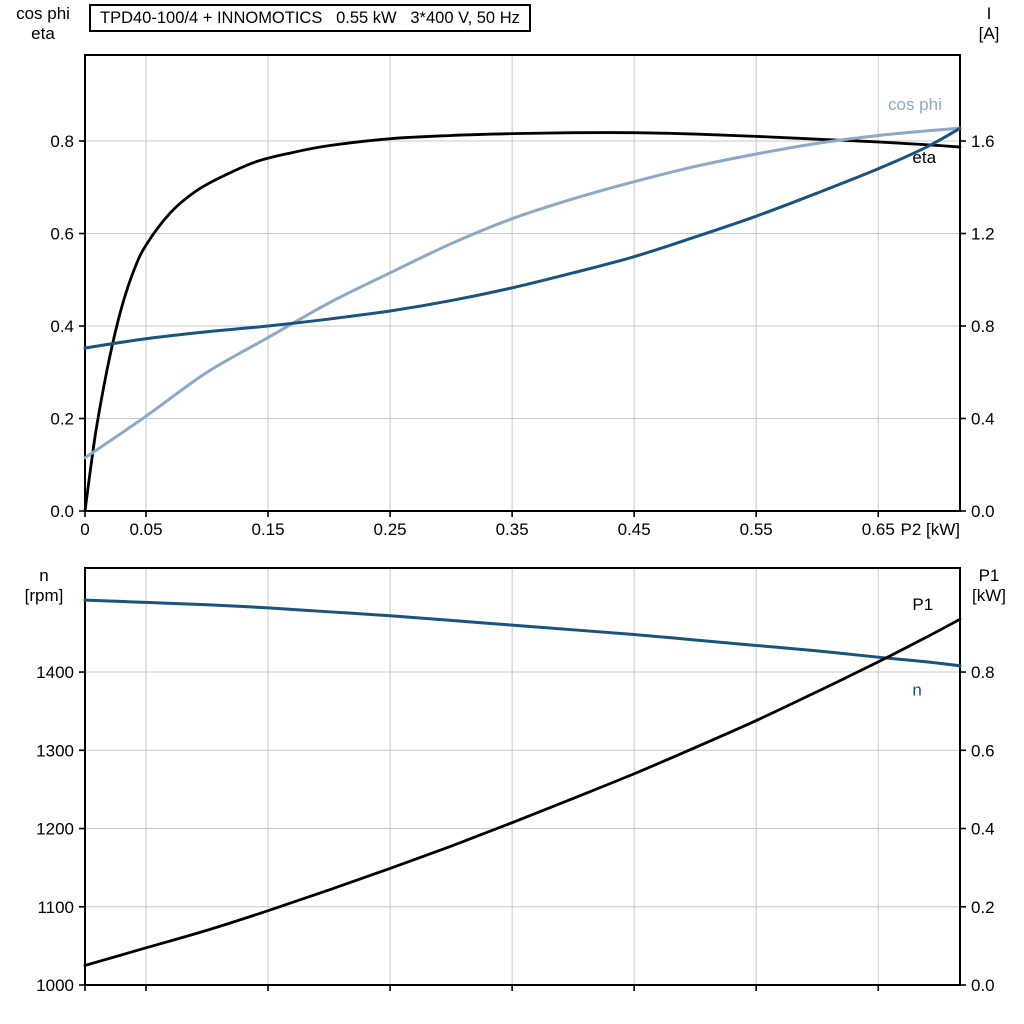 The width and height of the screenshot is (1024, 1024). Describe the element at coordinates (989, 575) in the screenshot. I see `bottom-right-axis-title-line1: P1` at that location.